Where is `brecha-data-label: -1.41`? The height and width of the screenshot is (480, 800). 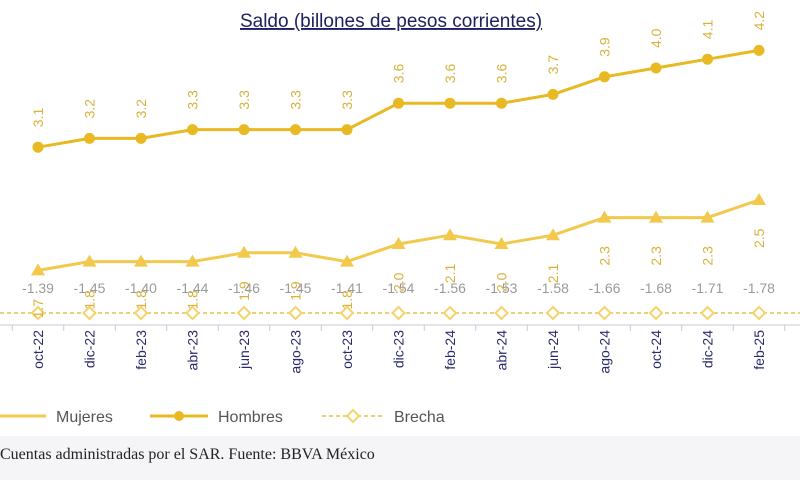
brecha-data-label: -1.41 is located at coordinates (347, 288).